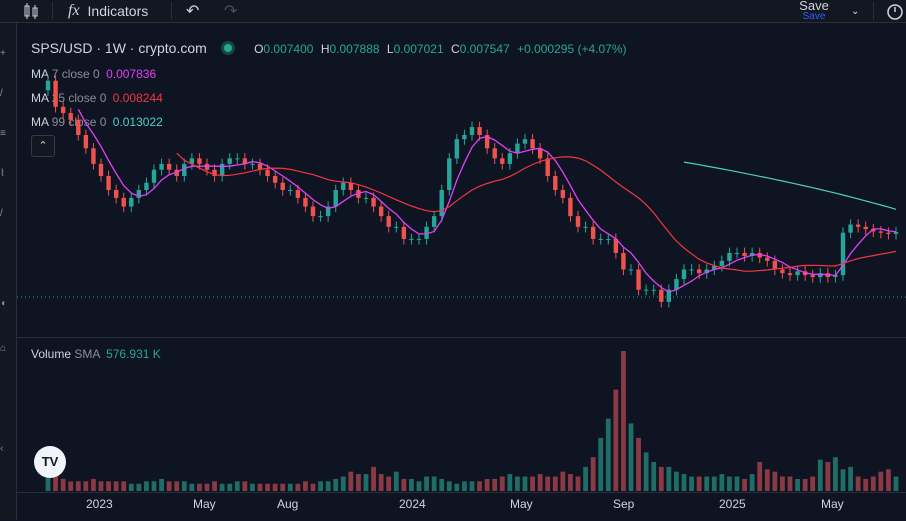  What do you see at coordinates (325, 49) in the screenshot?
I see `high-label: H` at bounding box center [325, 49].